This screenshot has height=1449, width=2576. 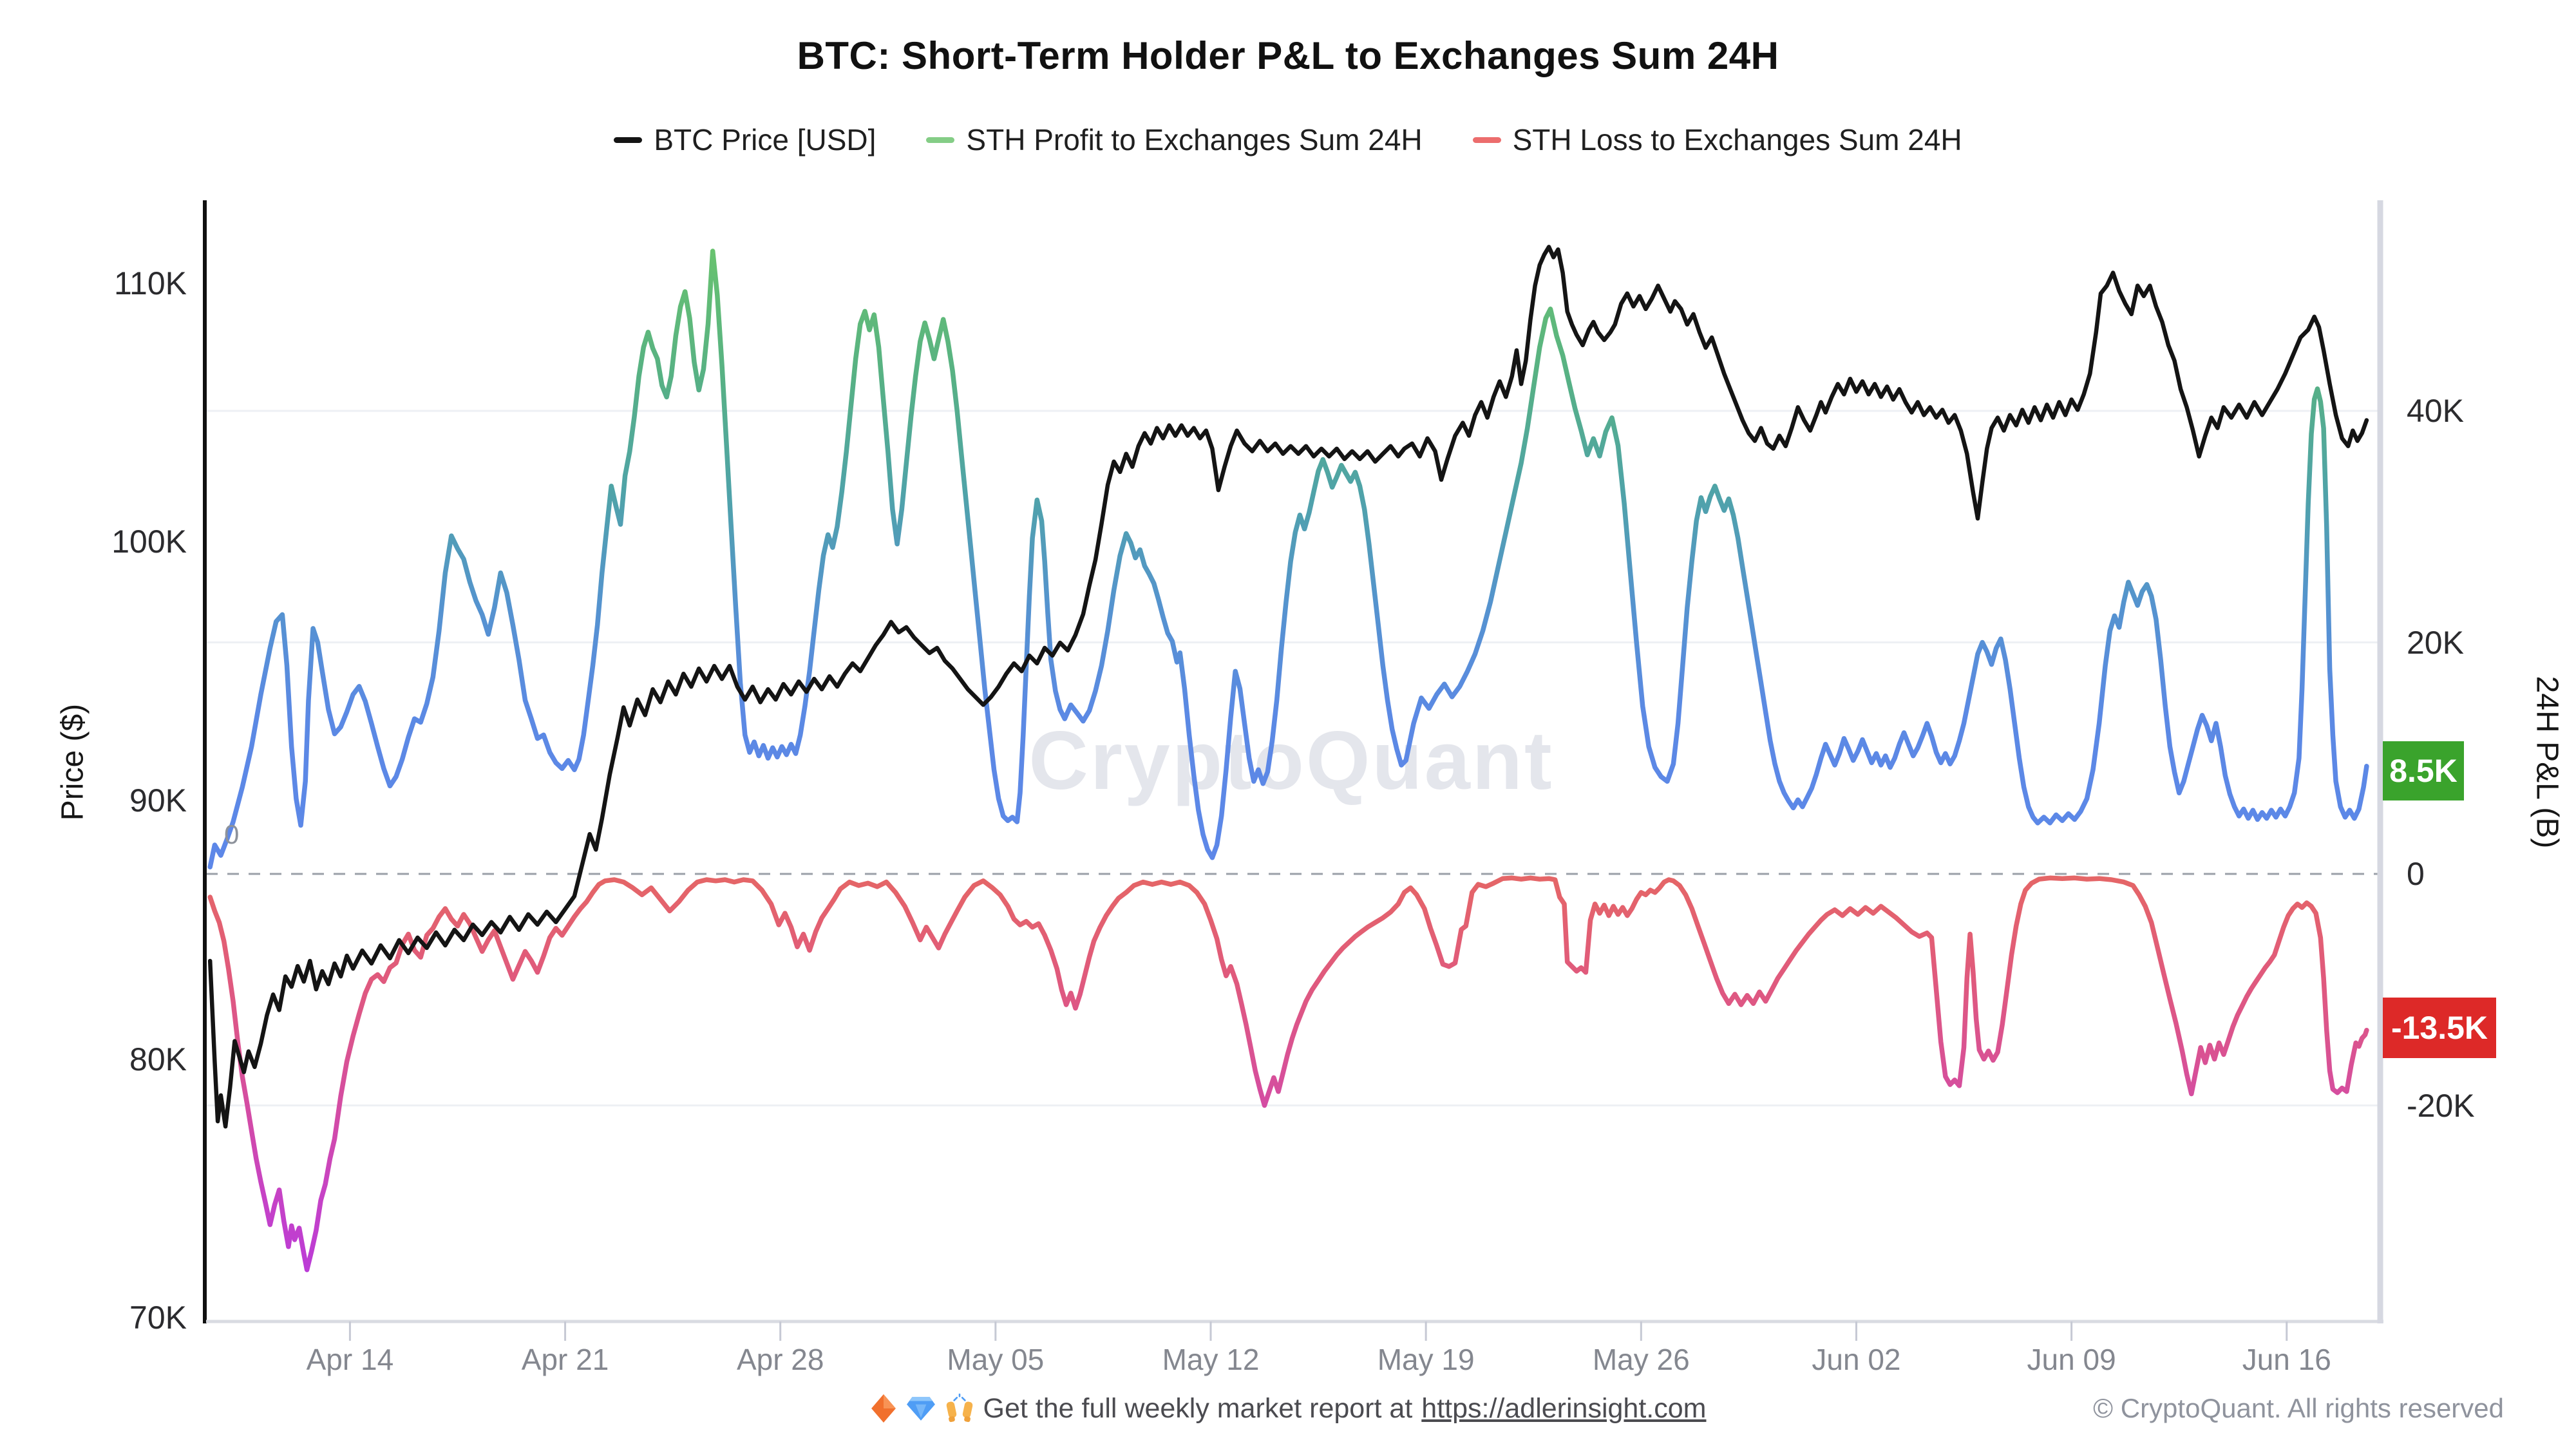 I want to click on x-axis-label: Jun 16, so click(x=2286, y=1359).